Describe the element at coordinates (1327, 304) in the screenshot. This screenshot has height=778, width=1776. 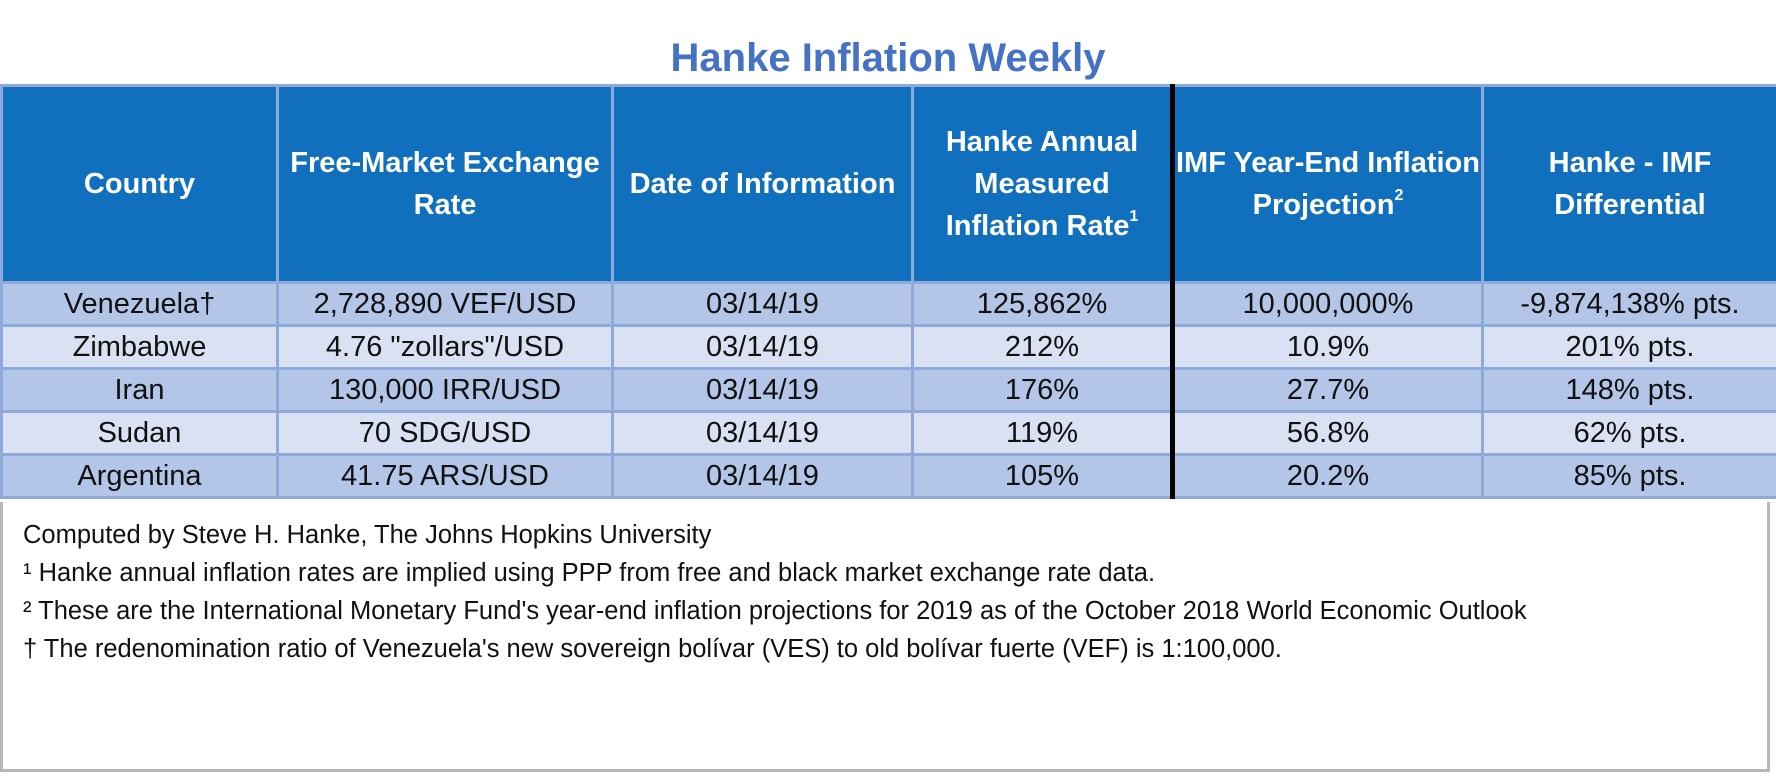
I see `cell-imf-projection: 10,000,000%` at that location.